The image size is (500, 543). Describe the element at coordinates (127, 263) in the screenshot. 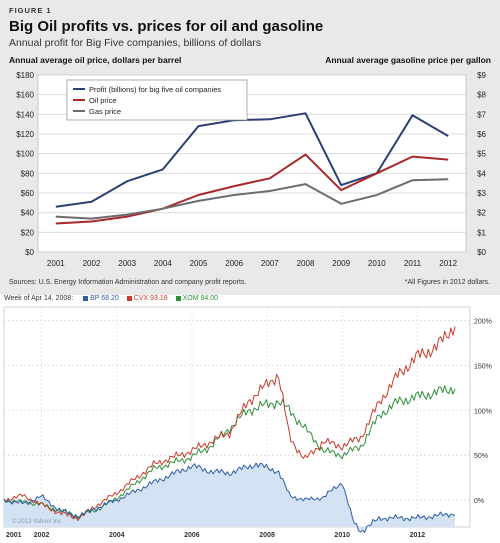

I see `x-tick-label: 2003` at that location.